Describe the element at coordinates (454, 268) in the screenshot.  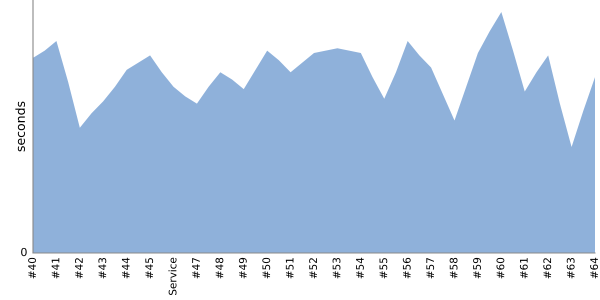
I see `x-tick-label: #58` at that location.